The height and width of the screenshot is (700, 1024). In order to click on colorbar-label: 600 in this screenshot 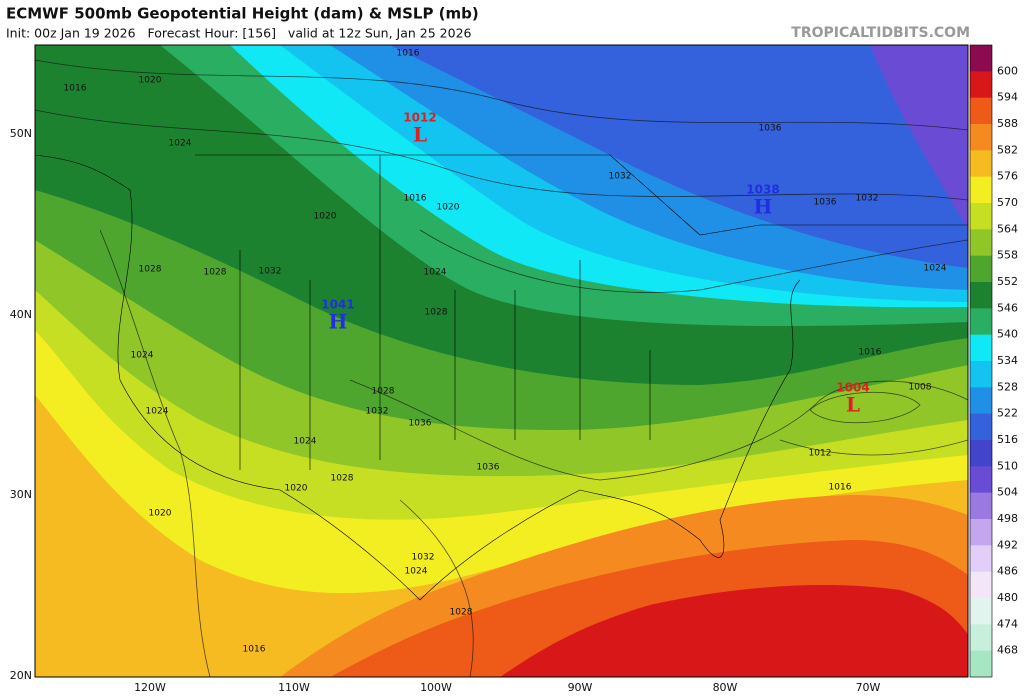, I will do `click(1007, 70)`.